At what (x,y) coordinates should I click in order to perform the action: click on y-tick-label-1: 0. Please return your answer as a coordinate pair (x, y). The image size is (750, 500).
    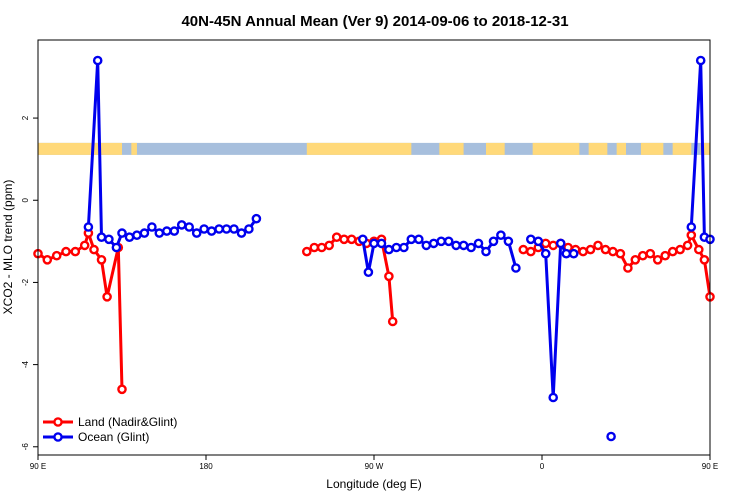
    Looking at the image, I should click on (25, 199).